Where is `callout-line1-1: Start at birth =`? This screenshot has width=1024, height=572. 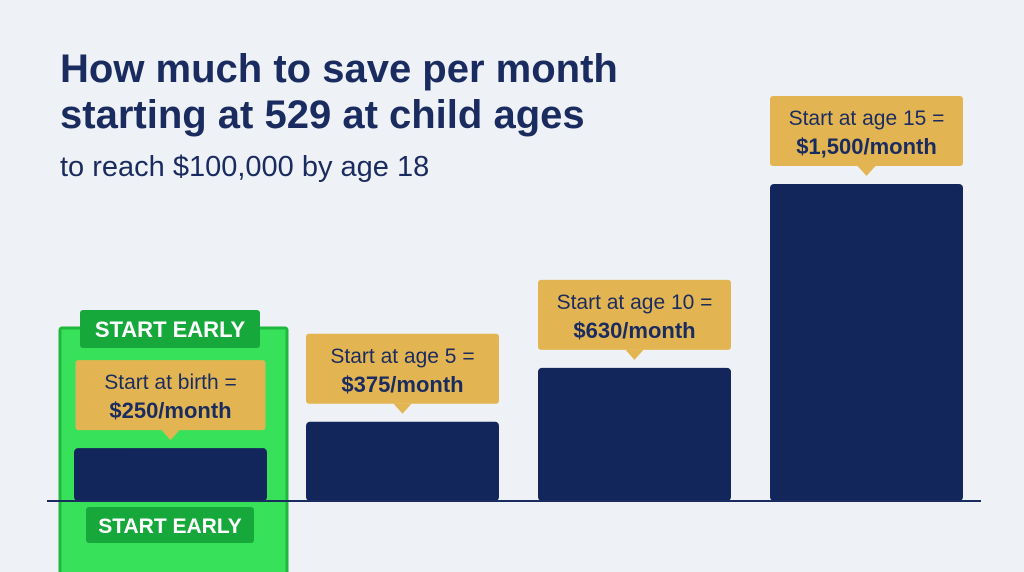
callout-line1-1: Start at birth = is located at coordinates (170, 382).